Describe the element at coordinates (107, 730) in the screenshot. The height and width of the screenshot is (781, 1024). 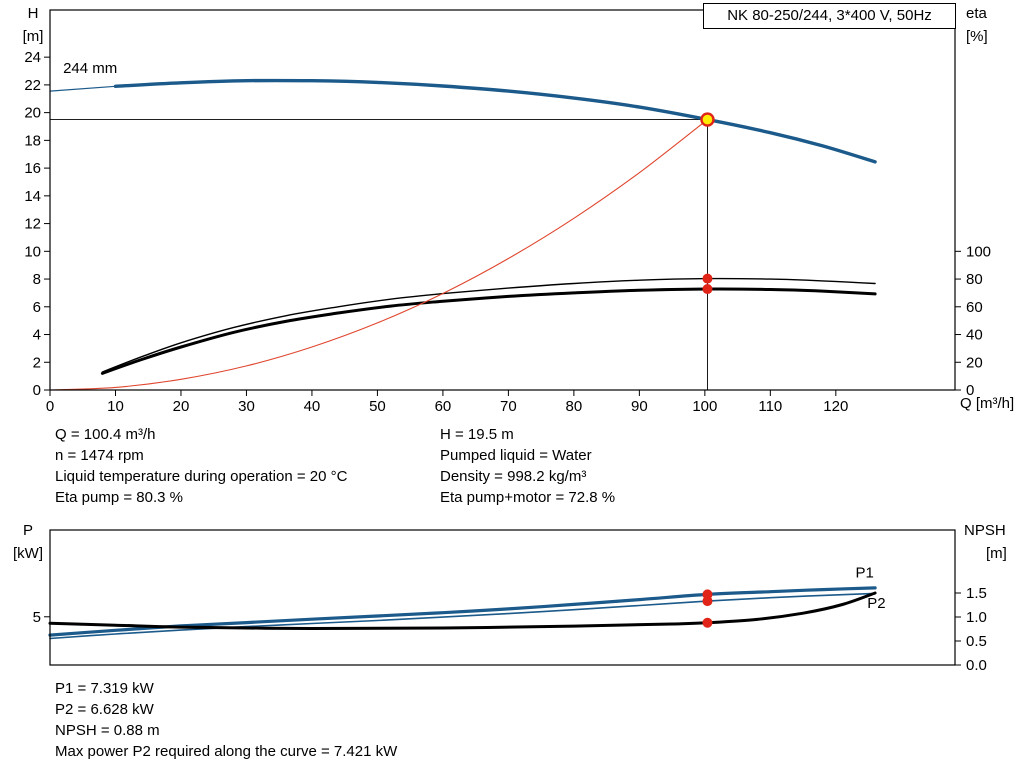
I see `info-line-npsh: NPSH = 0.88 m` at that location.